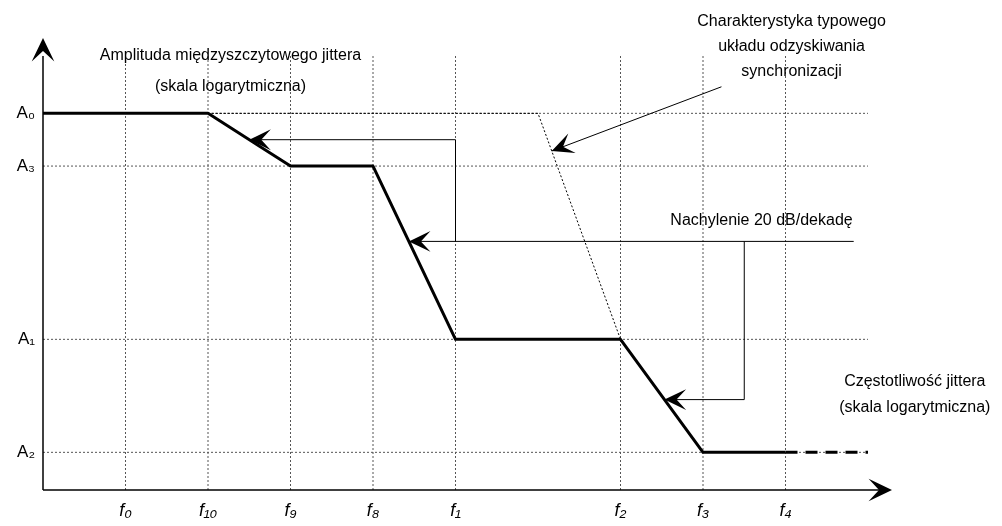  What do you see at coordinates (703, 510) in the screenshot?
I see `x-tick-label: f₃` at bounding box center [703, 510].